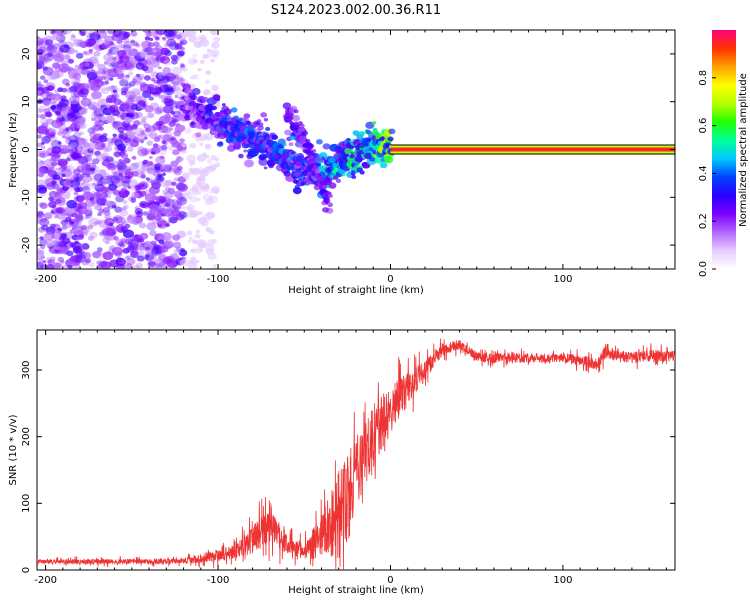 The height and width of the screenshot is (600, 750). What do you see at coordinates (703, 78) in the screenshot?
I see `colorbar-tick-label: 0.8` at bounding box center [703, 78].